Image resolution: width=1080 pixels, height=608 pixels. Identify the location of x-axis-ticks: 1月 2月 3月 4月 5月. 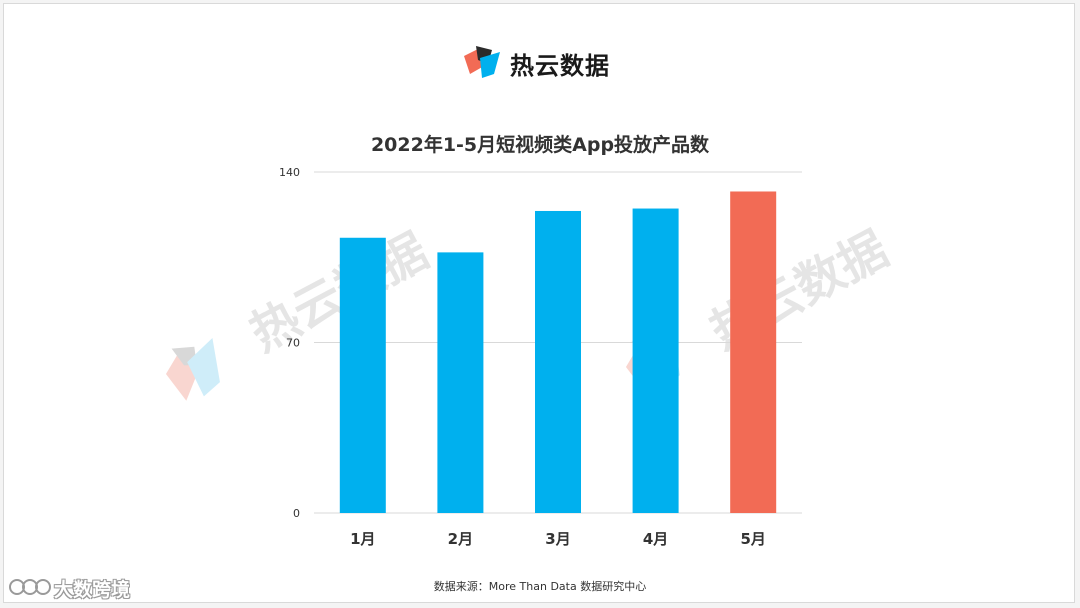
(558, 539).